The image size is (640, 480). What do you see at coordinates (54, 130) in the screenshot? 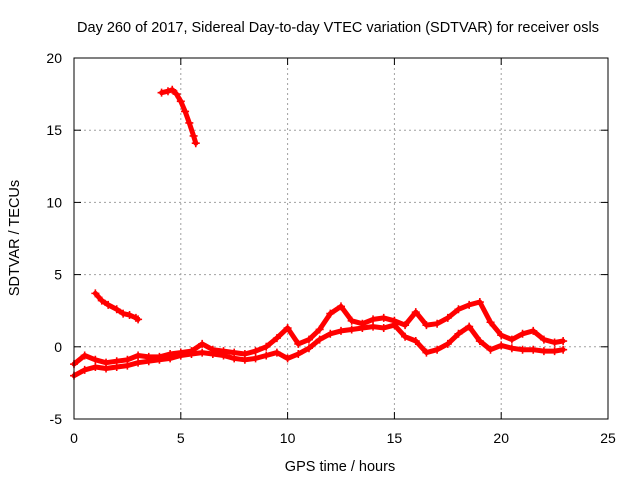
I see `y-tick-label: 15` at bounding box center [54, 130].